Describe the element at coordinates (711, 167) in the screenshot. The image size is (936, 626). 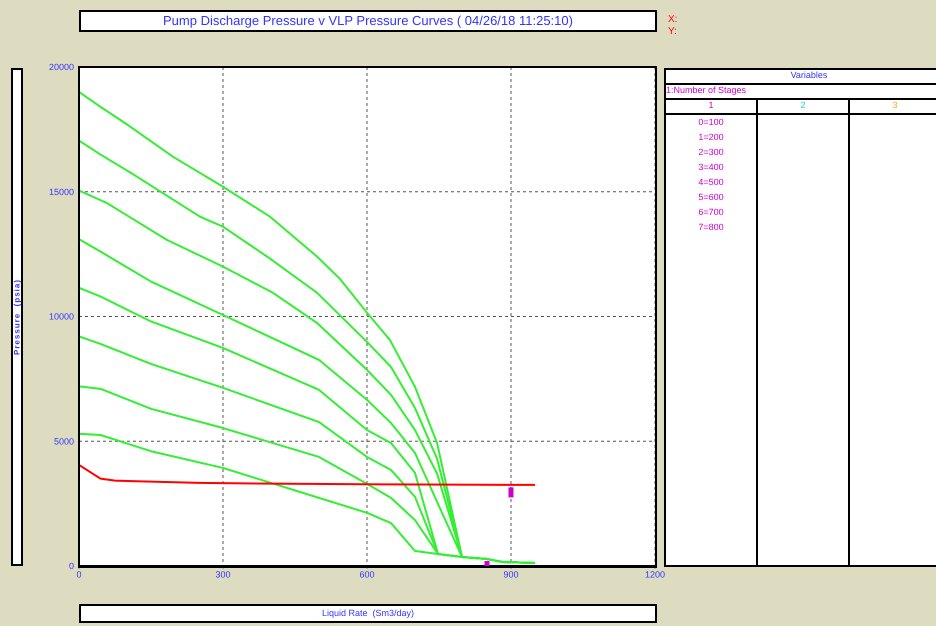
I see `text: 3=400` at that location.